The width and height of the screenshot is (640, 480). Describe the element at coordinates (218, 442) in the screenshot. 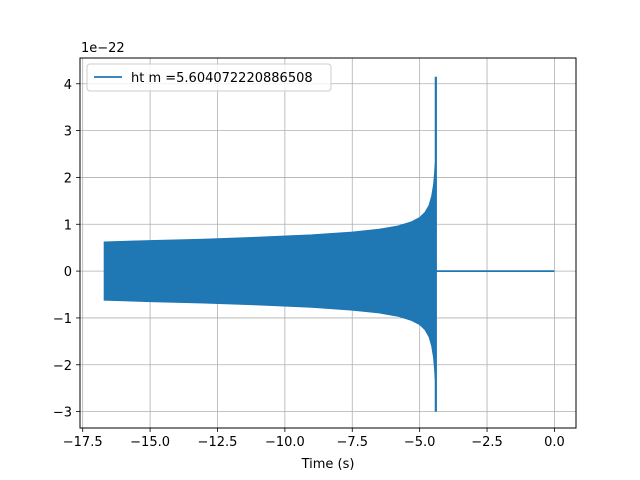

I see `x-tick-label: −12.5` at that location.